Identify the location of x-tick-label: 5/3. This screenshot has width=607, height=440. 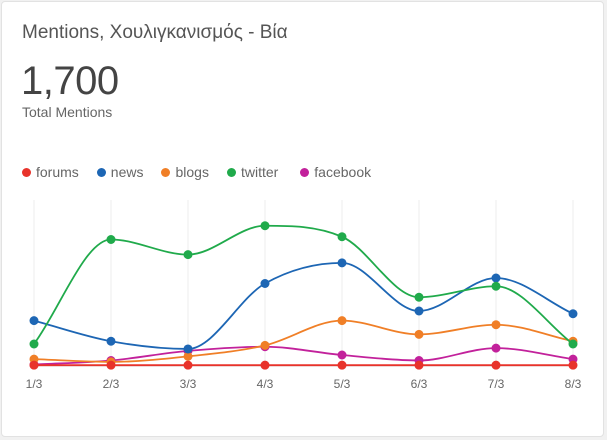
(342, 384).